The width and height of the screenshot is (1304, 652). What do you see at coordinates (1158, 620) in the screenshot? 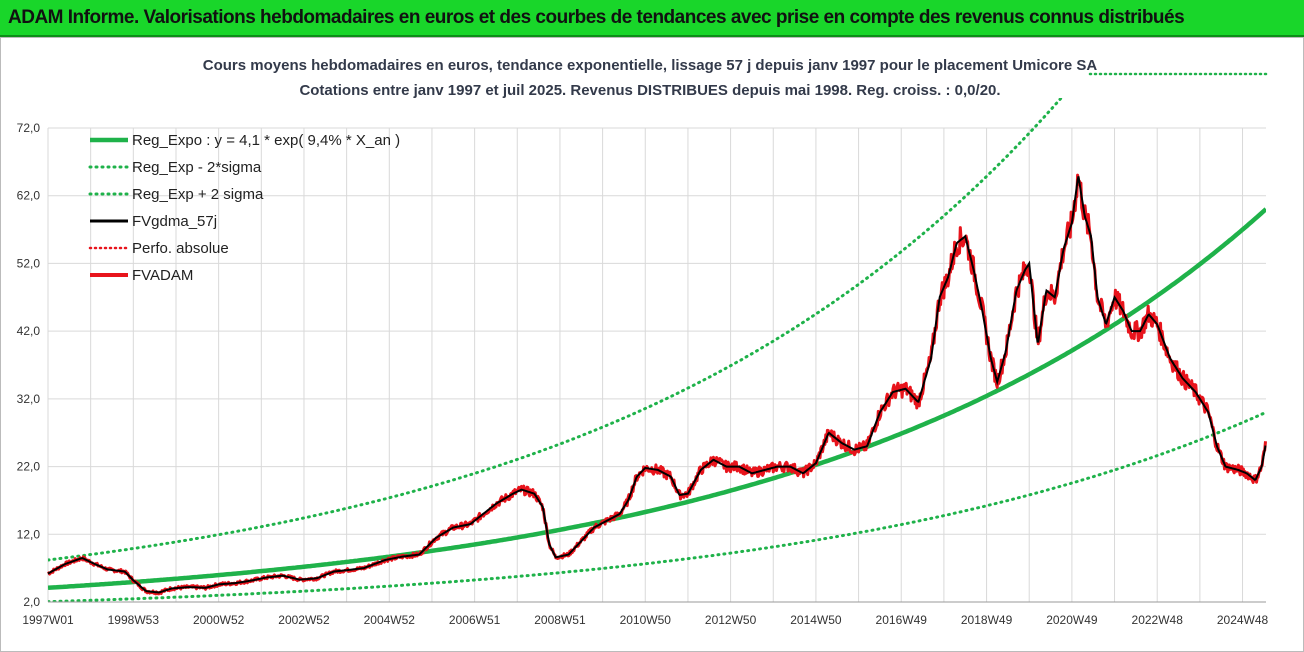
I see `x-tick-label: 2022W48` at bounding box center [1158, 620].